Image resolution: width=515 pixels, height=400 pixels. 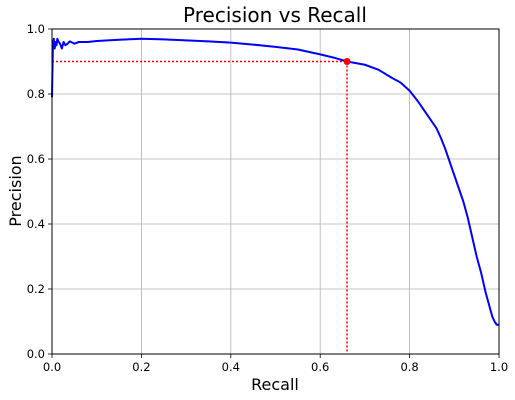 I want to click on x-ticks: 0.0 0.2 0.4 0.6 0.8 1.0, so click(x=275, y=364).